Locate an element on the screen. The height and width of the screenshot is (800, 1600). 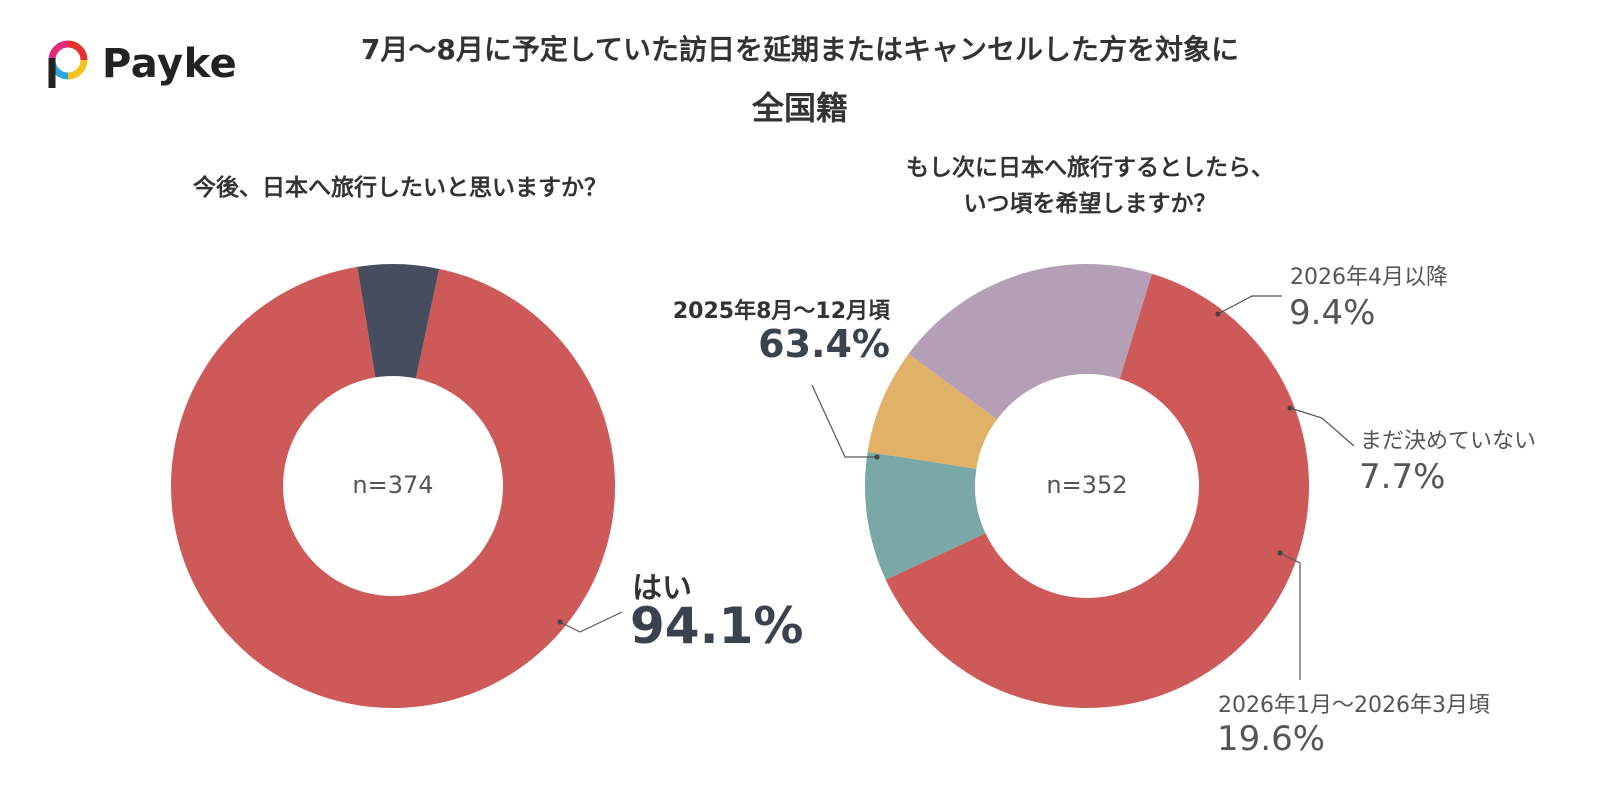
chart2-slice-0-leader-dot is located at coordinates (877, 457).